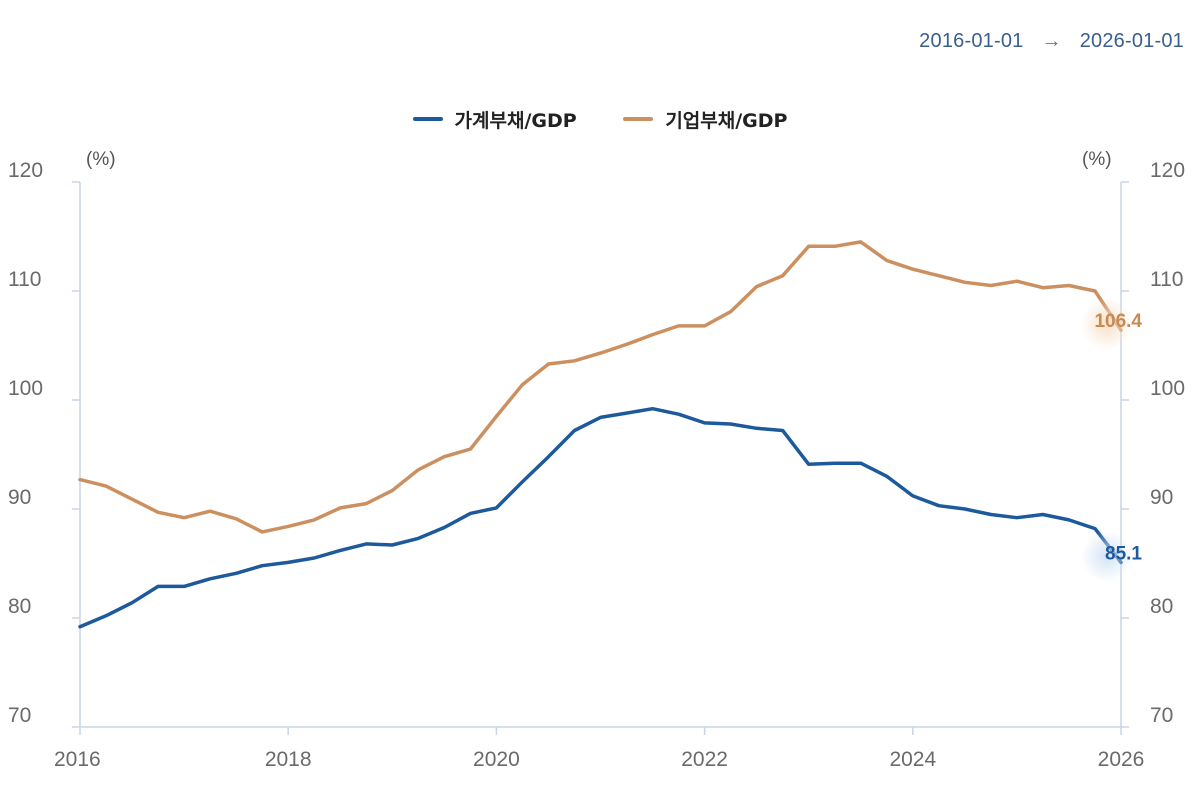 The height and width of the screenshot is (800, 1200). What do you see at coordinates (912, 759) in the screenshot?
I see `x-tick-label-2024: 2024` at bounding box center [912, 759].